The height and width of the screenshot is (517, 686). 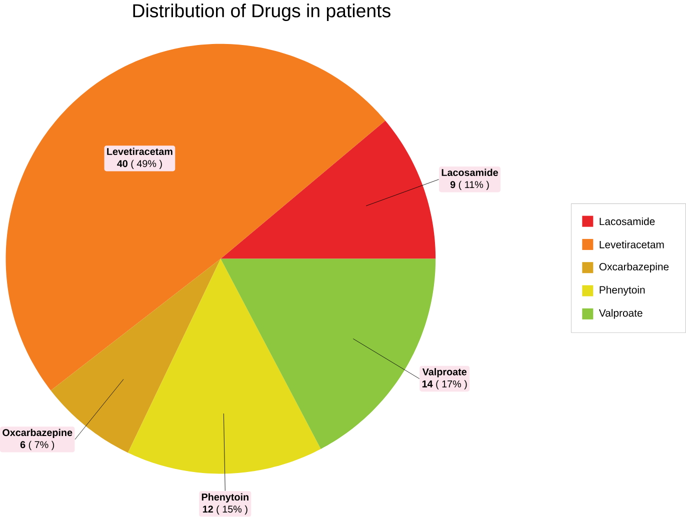 I want to click on data-label: 6 ( 7% ), so click(x=37, y=445).